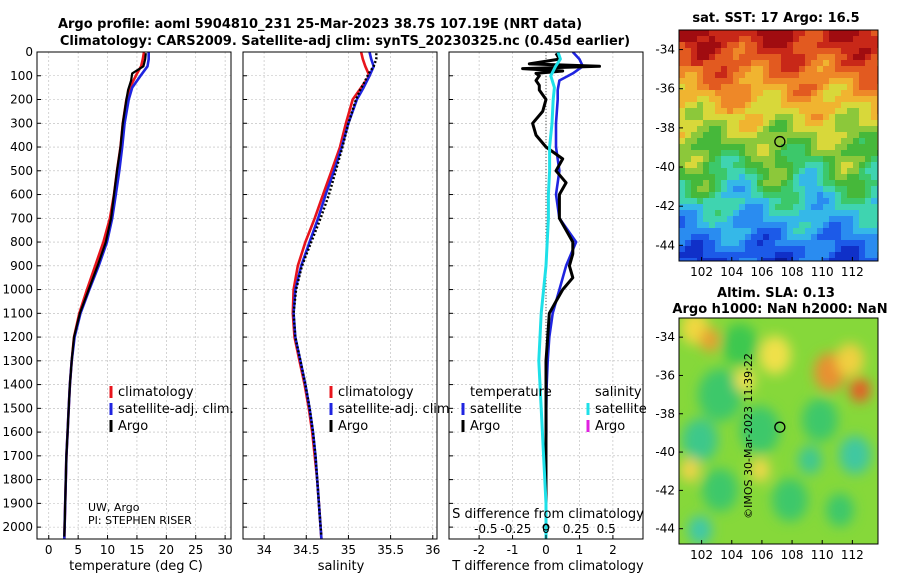 The width and height of the screenshot is (900, 580). What do you see at coordinates (576, 529) in the screenshot?
I see `difference-xtick-top-label: 0.25` at bounding box center [576, 529].